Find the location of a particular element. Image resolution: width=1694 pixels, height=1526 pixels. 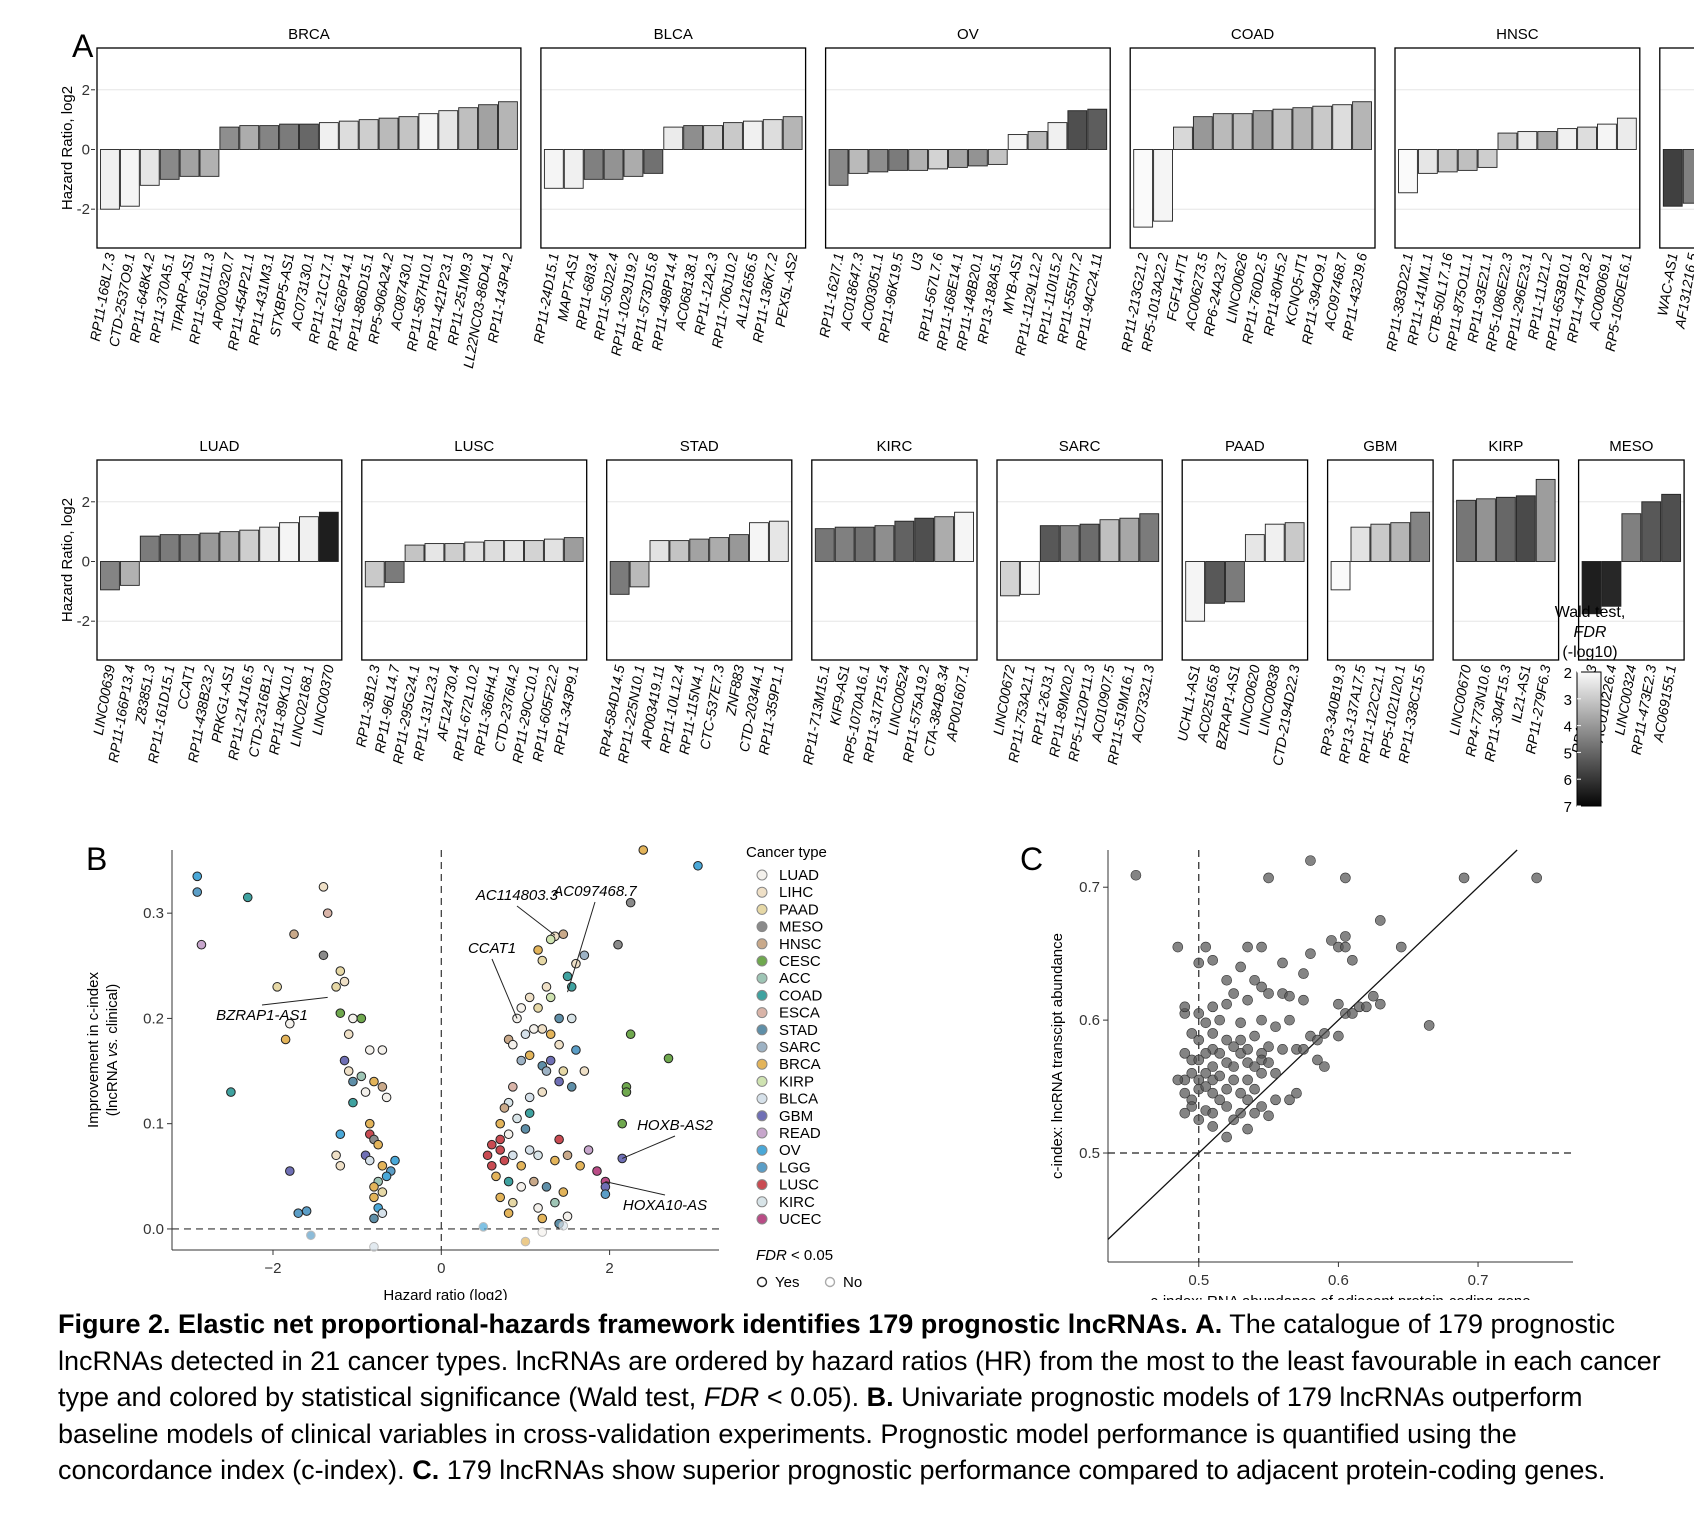

caption-c-label: C. is located at coordinates (426, 1470).